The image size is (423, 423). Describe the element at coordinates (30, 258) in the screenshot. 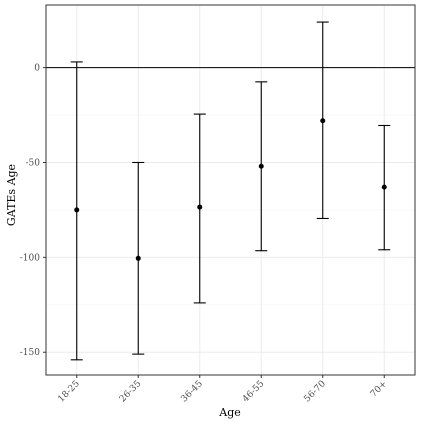

I see `y-tick-label: -100` at that location.